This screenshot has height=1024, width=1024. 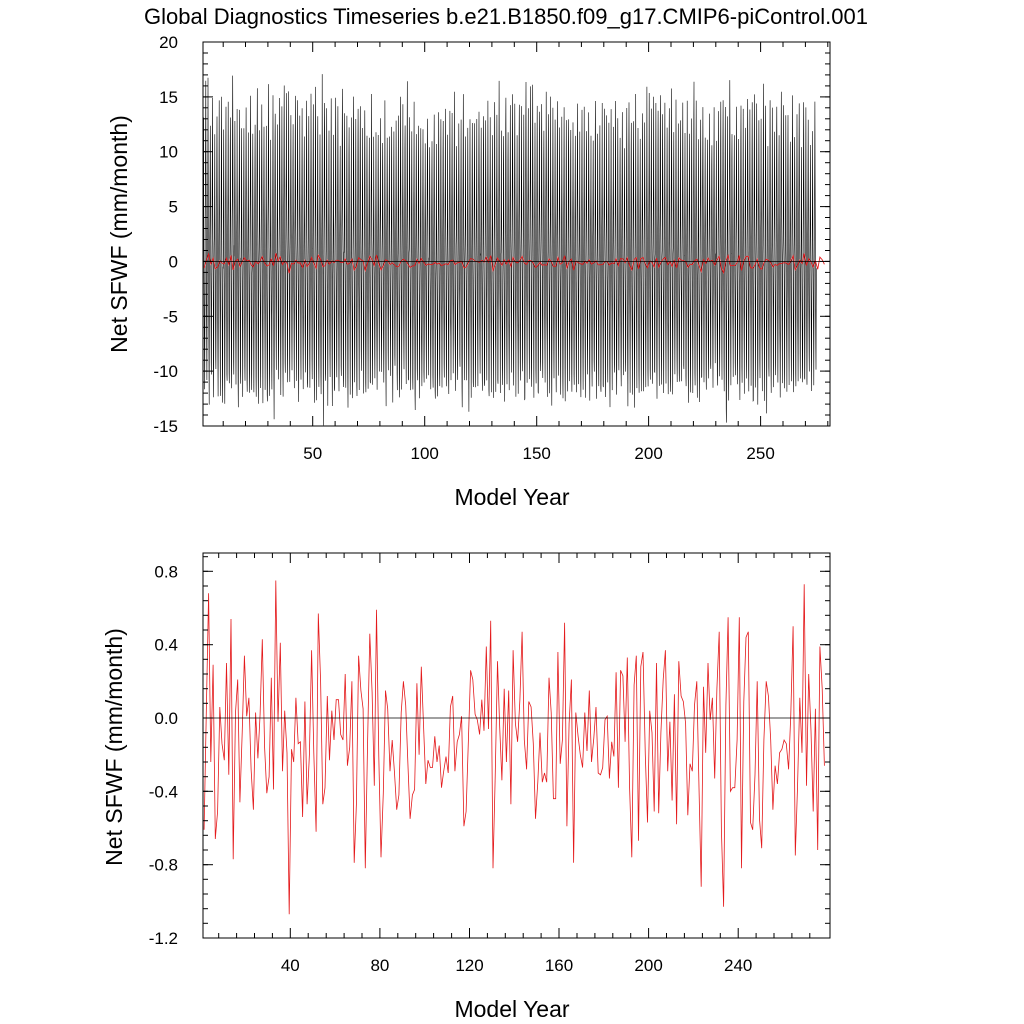 I want to click on x-tick-label: 250, so click(x=760, y=453).